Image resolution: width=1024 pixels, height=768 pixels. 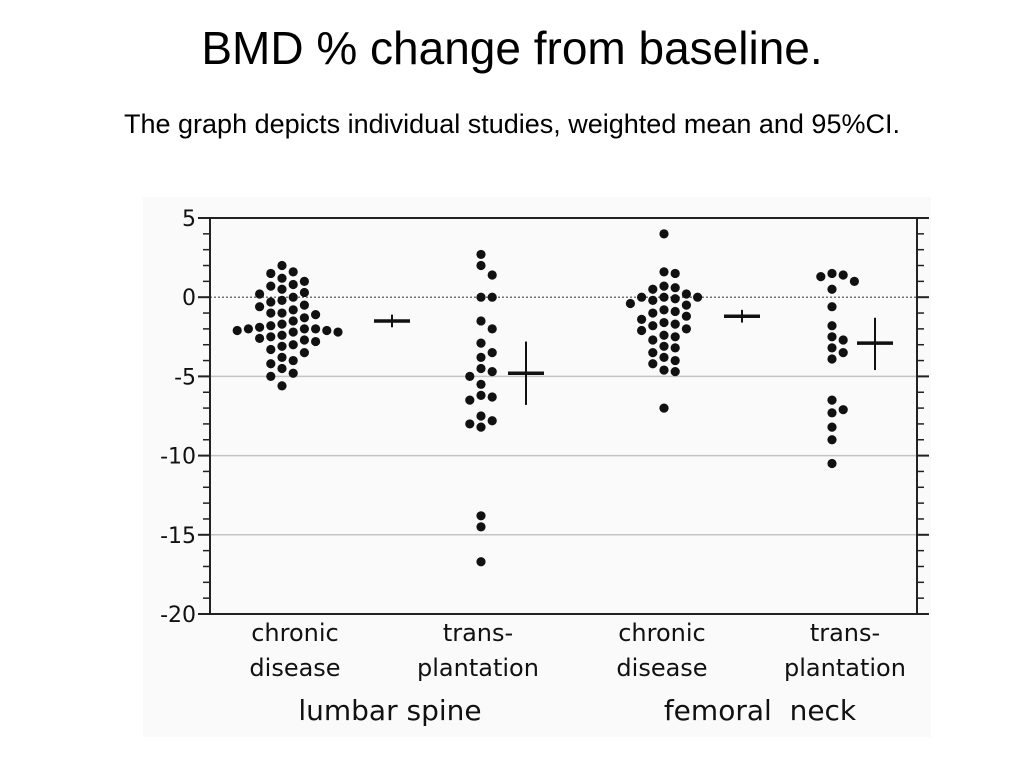 I want to click on group-label: lumbar spine, so click(x=389, y=710).